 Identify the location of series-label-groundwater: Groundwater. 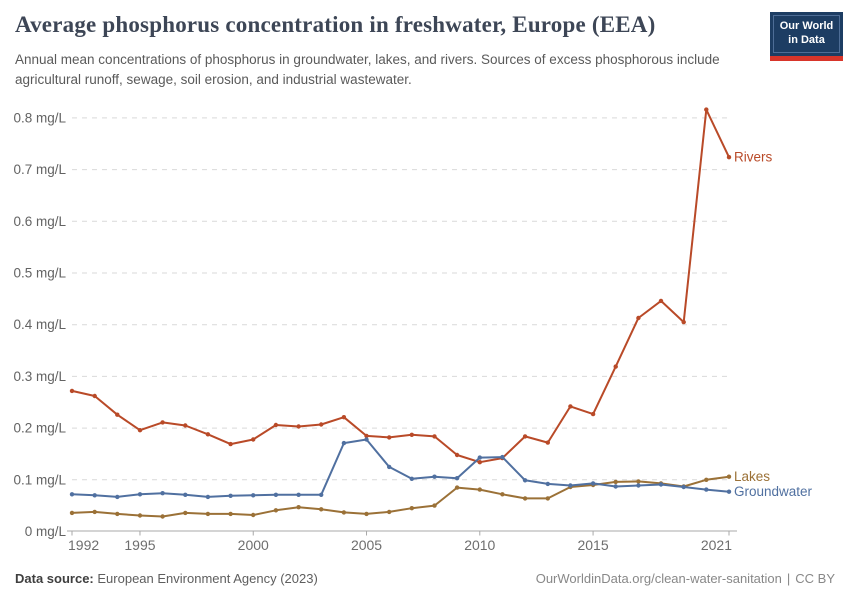
(773, 491).